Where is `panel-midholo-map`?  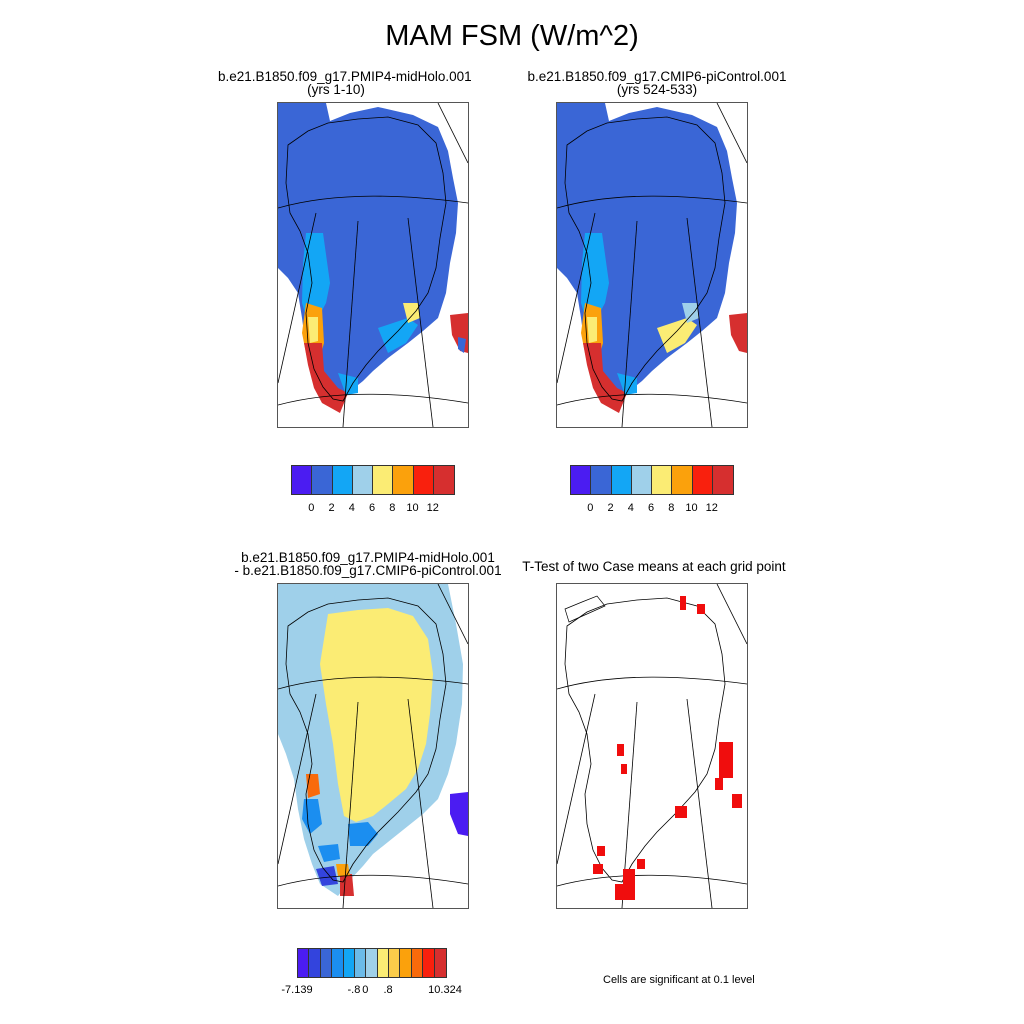
panel-midholo-map is located at coordinates (373, 265).